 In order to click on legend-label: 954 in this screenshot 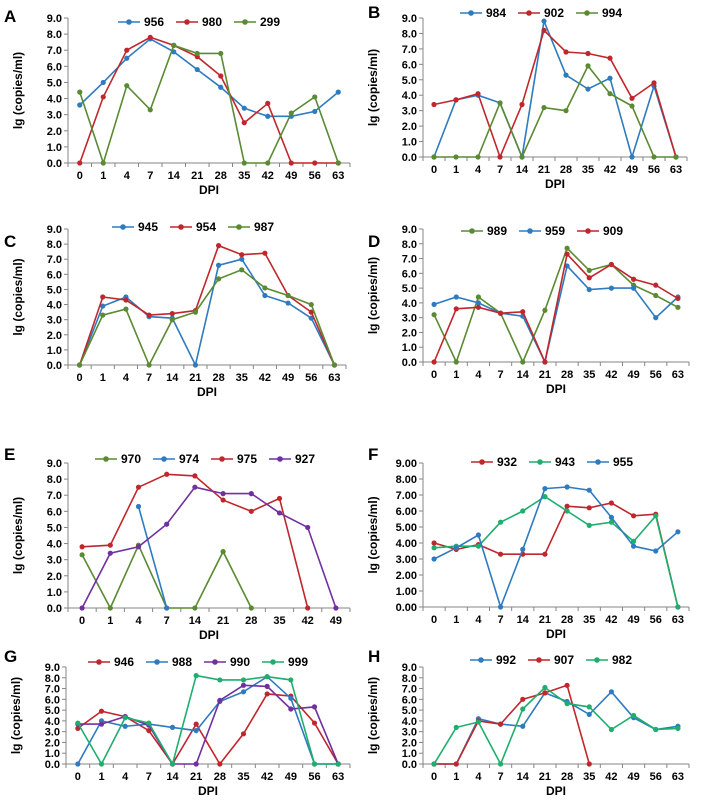, I will do `click(206, 227)`.